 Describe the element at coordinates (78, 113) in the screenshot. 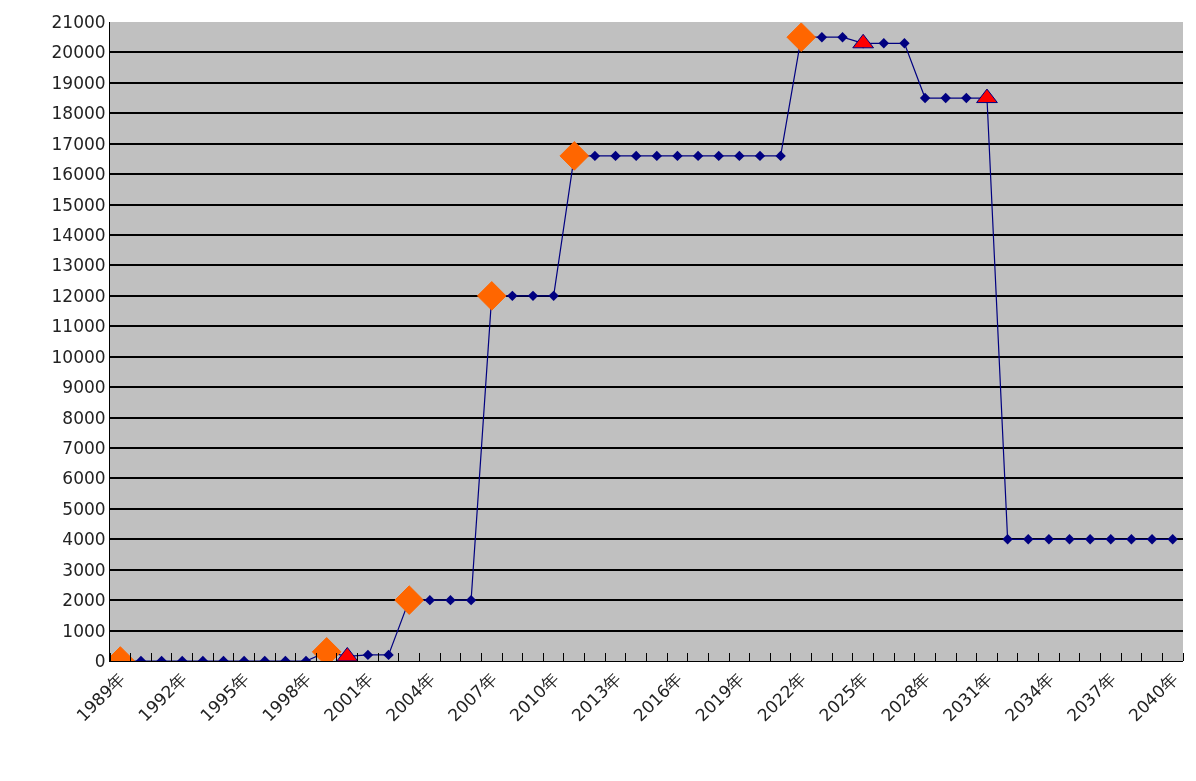

I see `y-tick-label: 18000` at that location.